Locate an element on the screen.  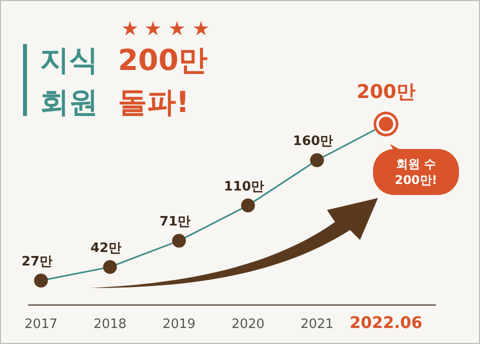
x-tick-label: 2019 is located at coordinates (179, 324).